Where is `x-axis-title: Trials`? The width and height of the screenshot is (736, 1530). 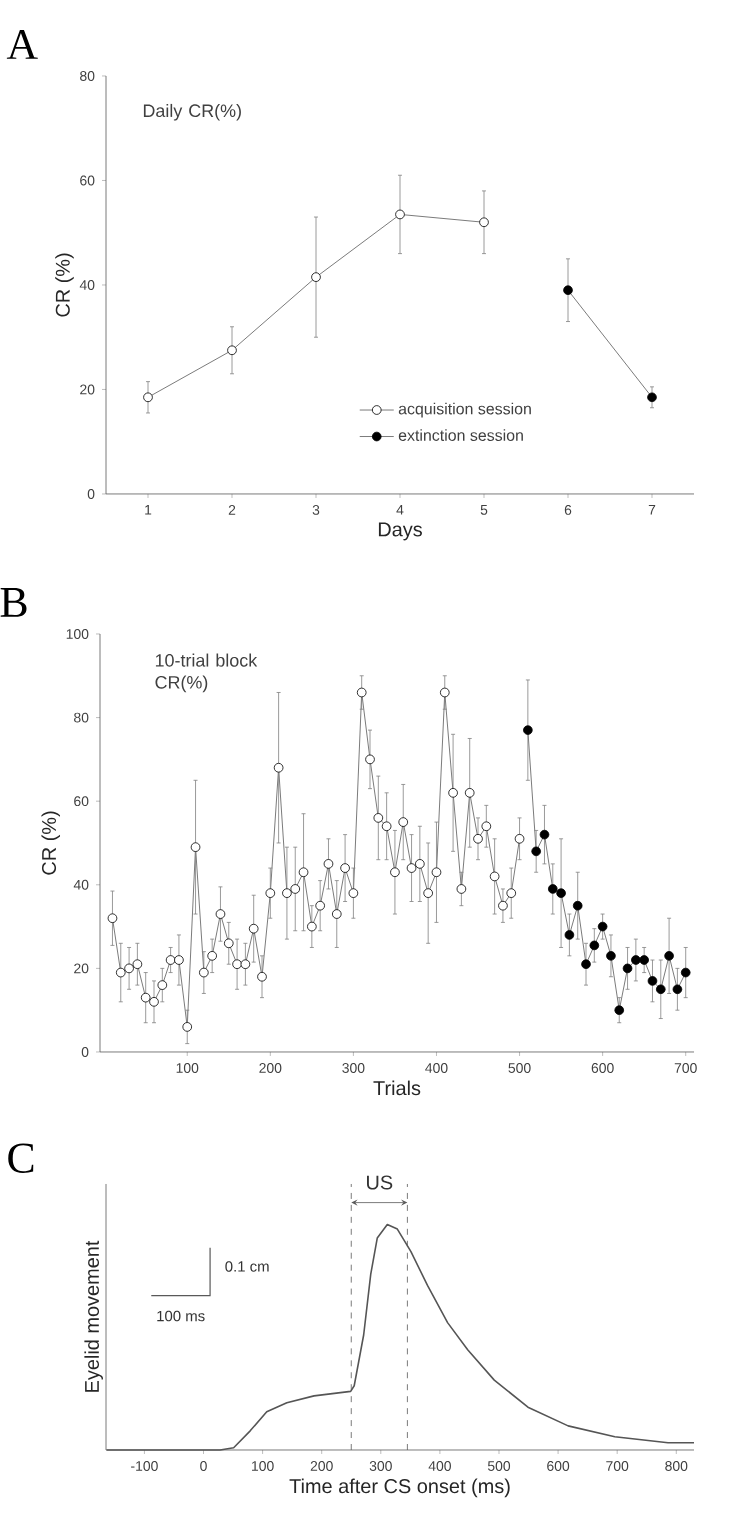
x-axis-title: Trials is located at coordinates (397, 1088).